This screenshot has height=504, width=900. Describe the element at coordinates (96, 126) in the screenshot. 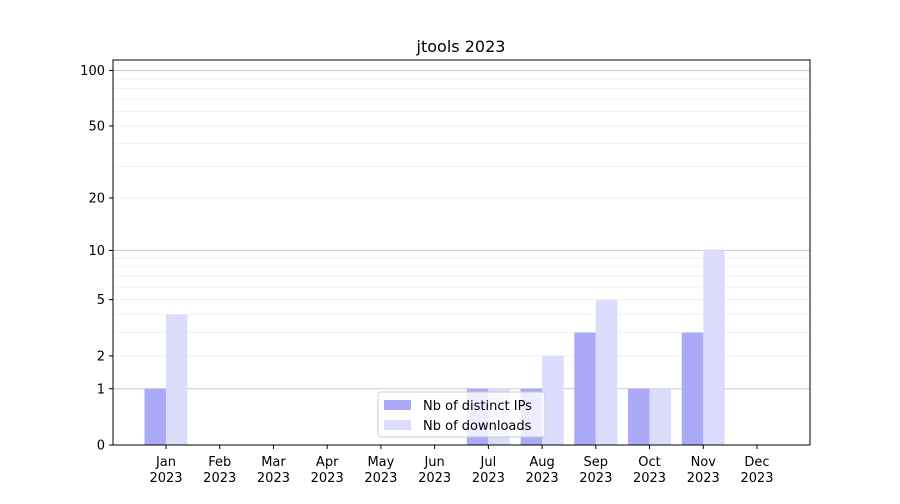

I see `y-tick-label: 50` at that location.